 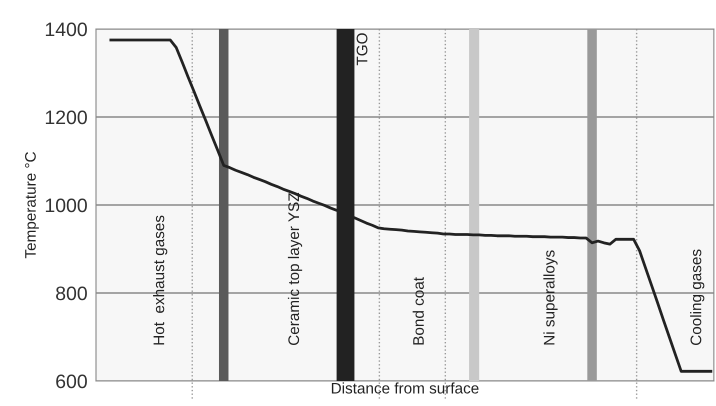 What do you see at coordinates (418, 311) in the screenshot?
I see `annotation: Bond coat` at bounding box center [418, 311].